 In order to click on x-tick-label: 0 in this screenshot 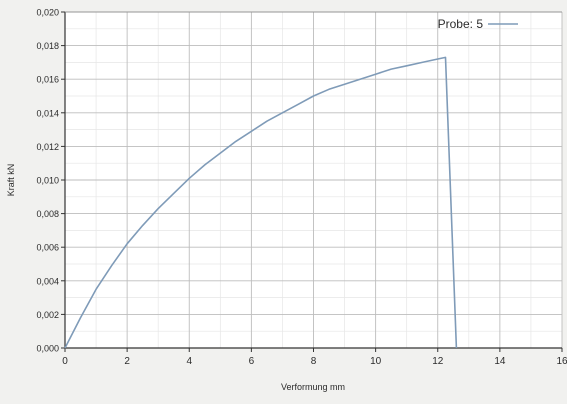, I will do `click(65, 361)`.